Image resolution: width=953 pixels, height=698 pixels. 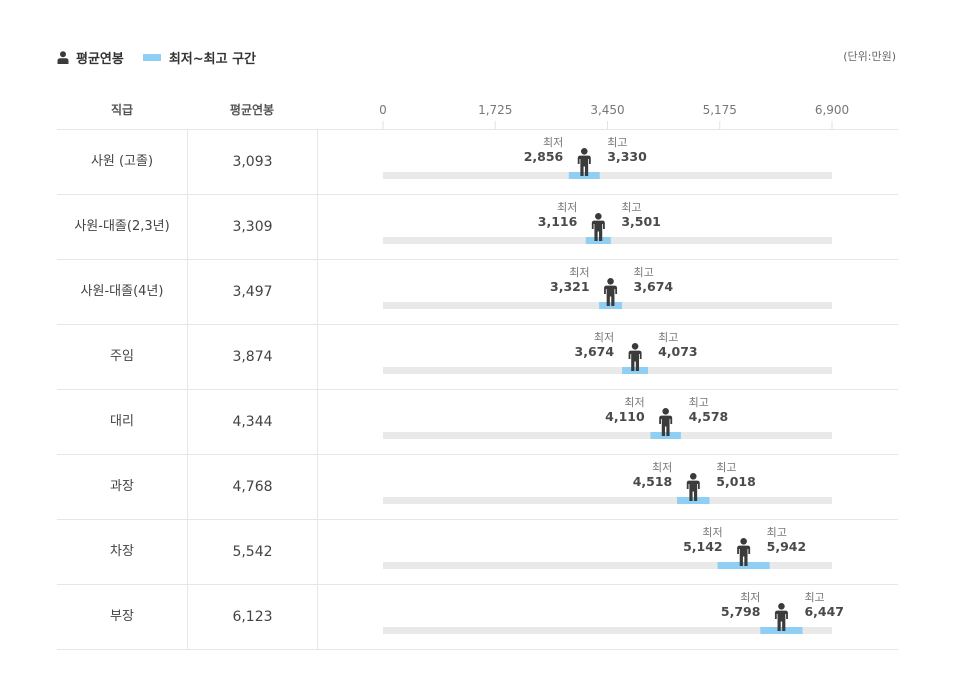 I want to click on max-value: 3,674, so click(x=654, y=286).